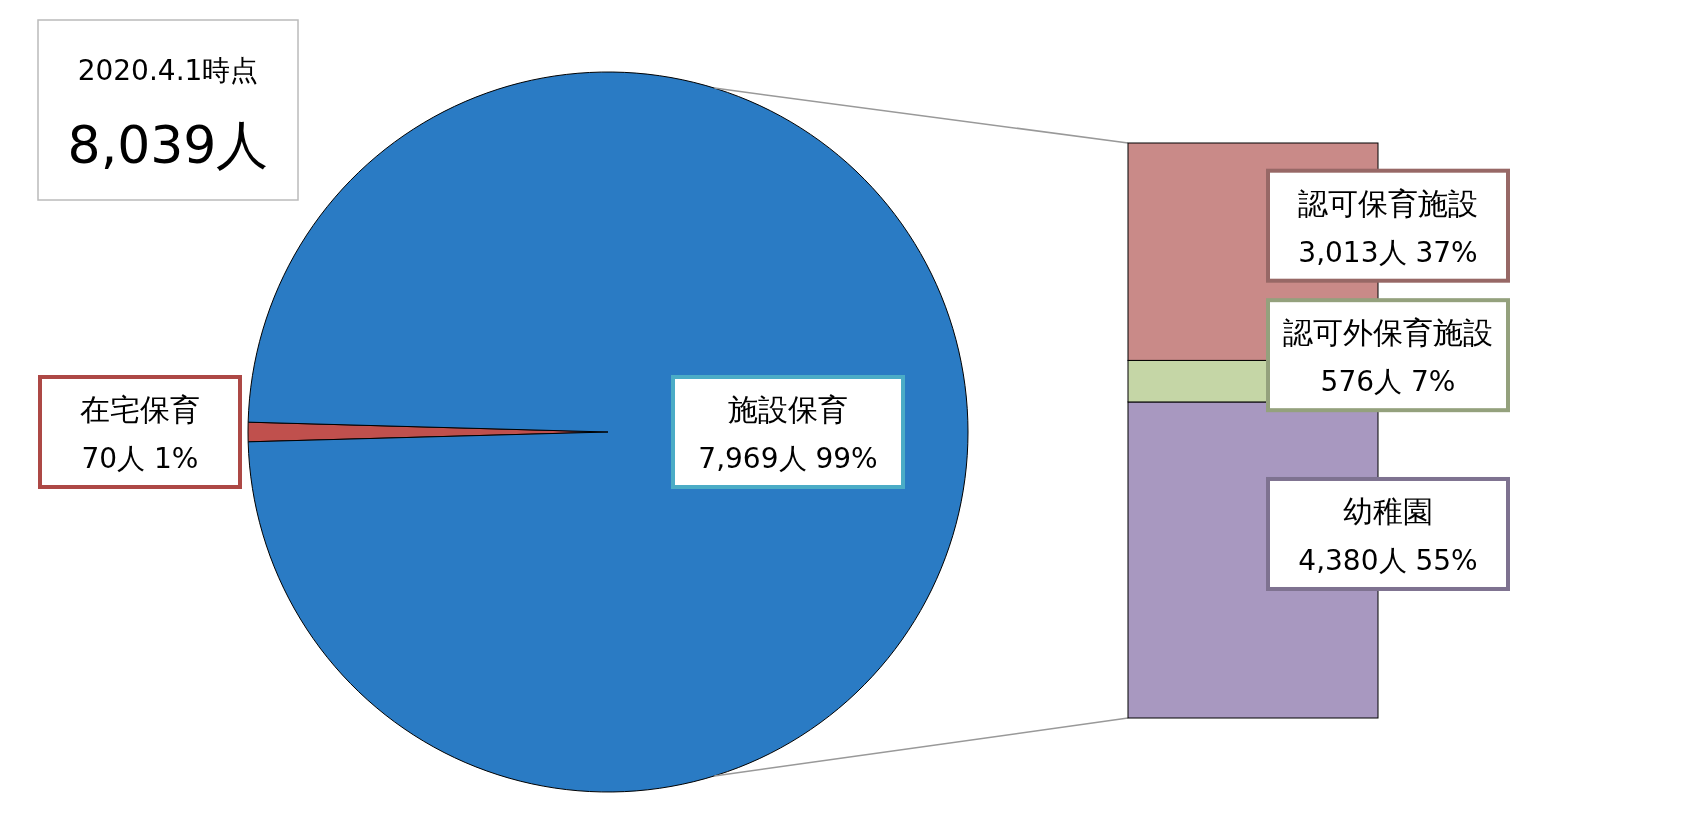 This screenshot has height=840, width=1706. I want to click on text: 8,039人, so click(168, 145).